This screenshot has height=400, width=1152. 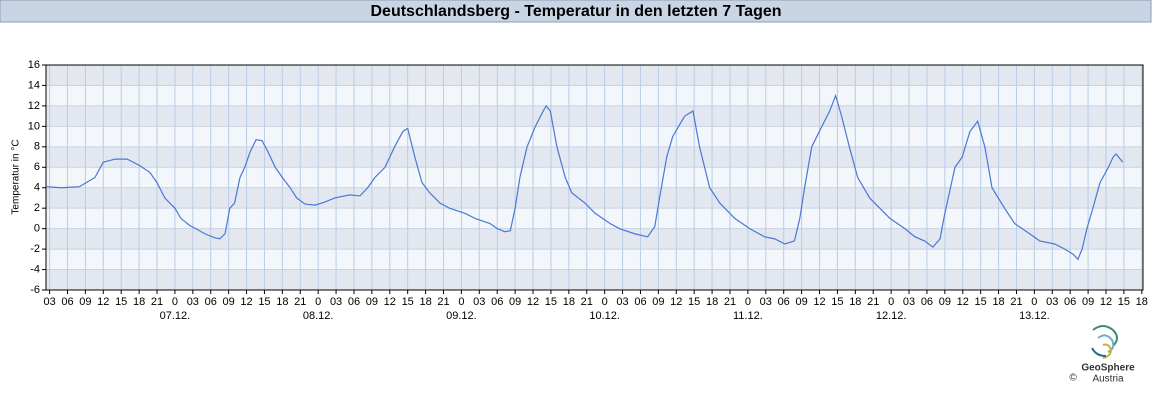 I want to click on date-label: 11.12., so click(x=748, y=316).